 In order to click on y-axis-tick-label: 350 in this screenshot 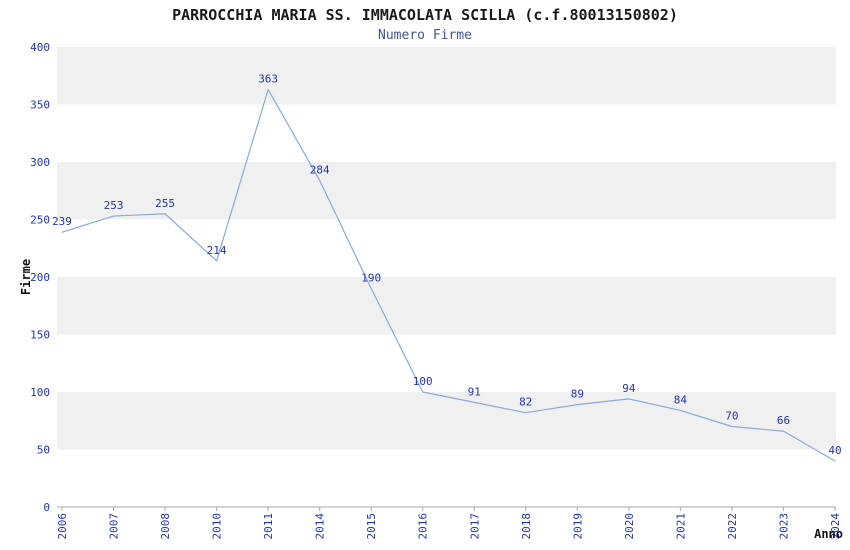, I will do `click(40, 105)`.